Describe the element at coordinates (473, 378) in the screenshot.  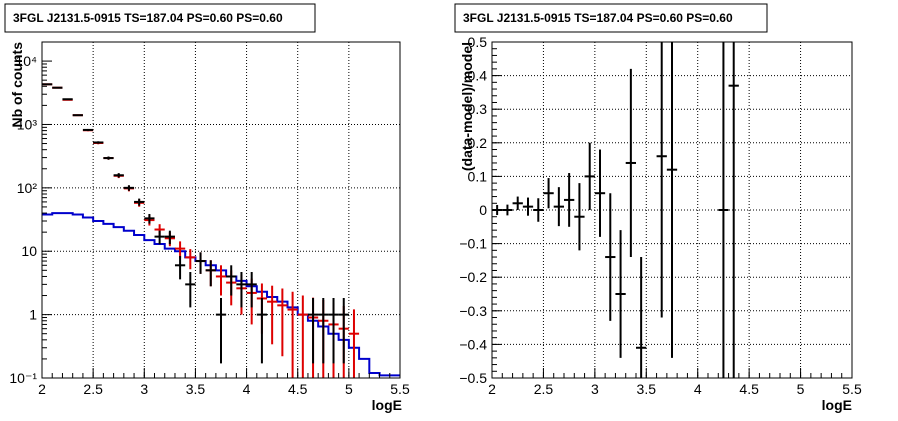
I see `y-tick-label: −0.5` at that location.